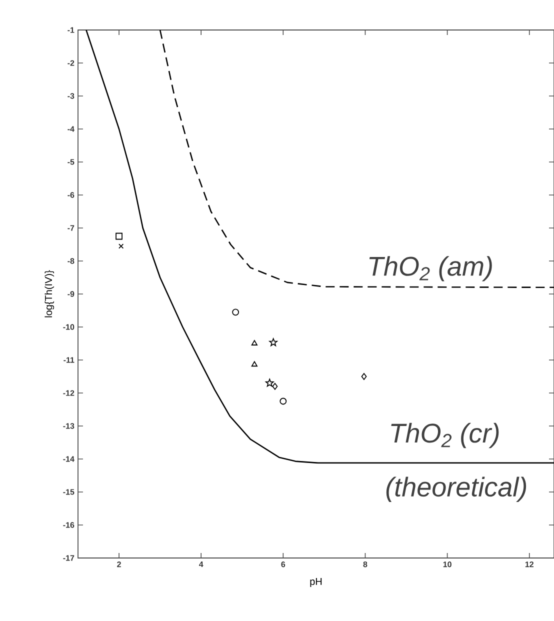 This screenshot has height=621, width=554. Describe the element at coordinates (71, 162) in the screenshot. I see `y-tick-label: -5` at that location.